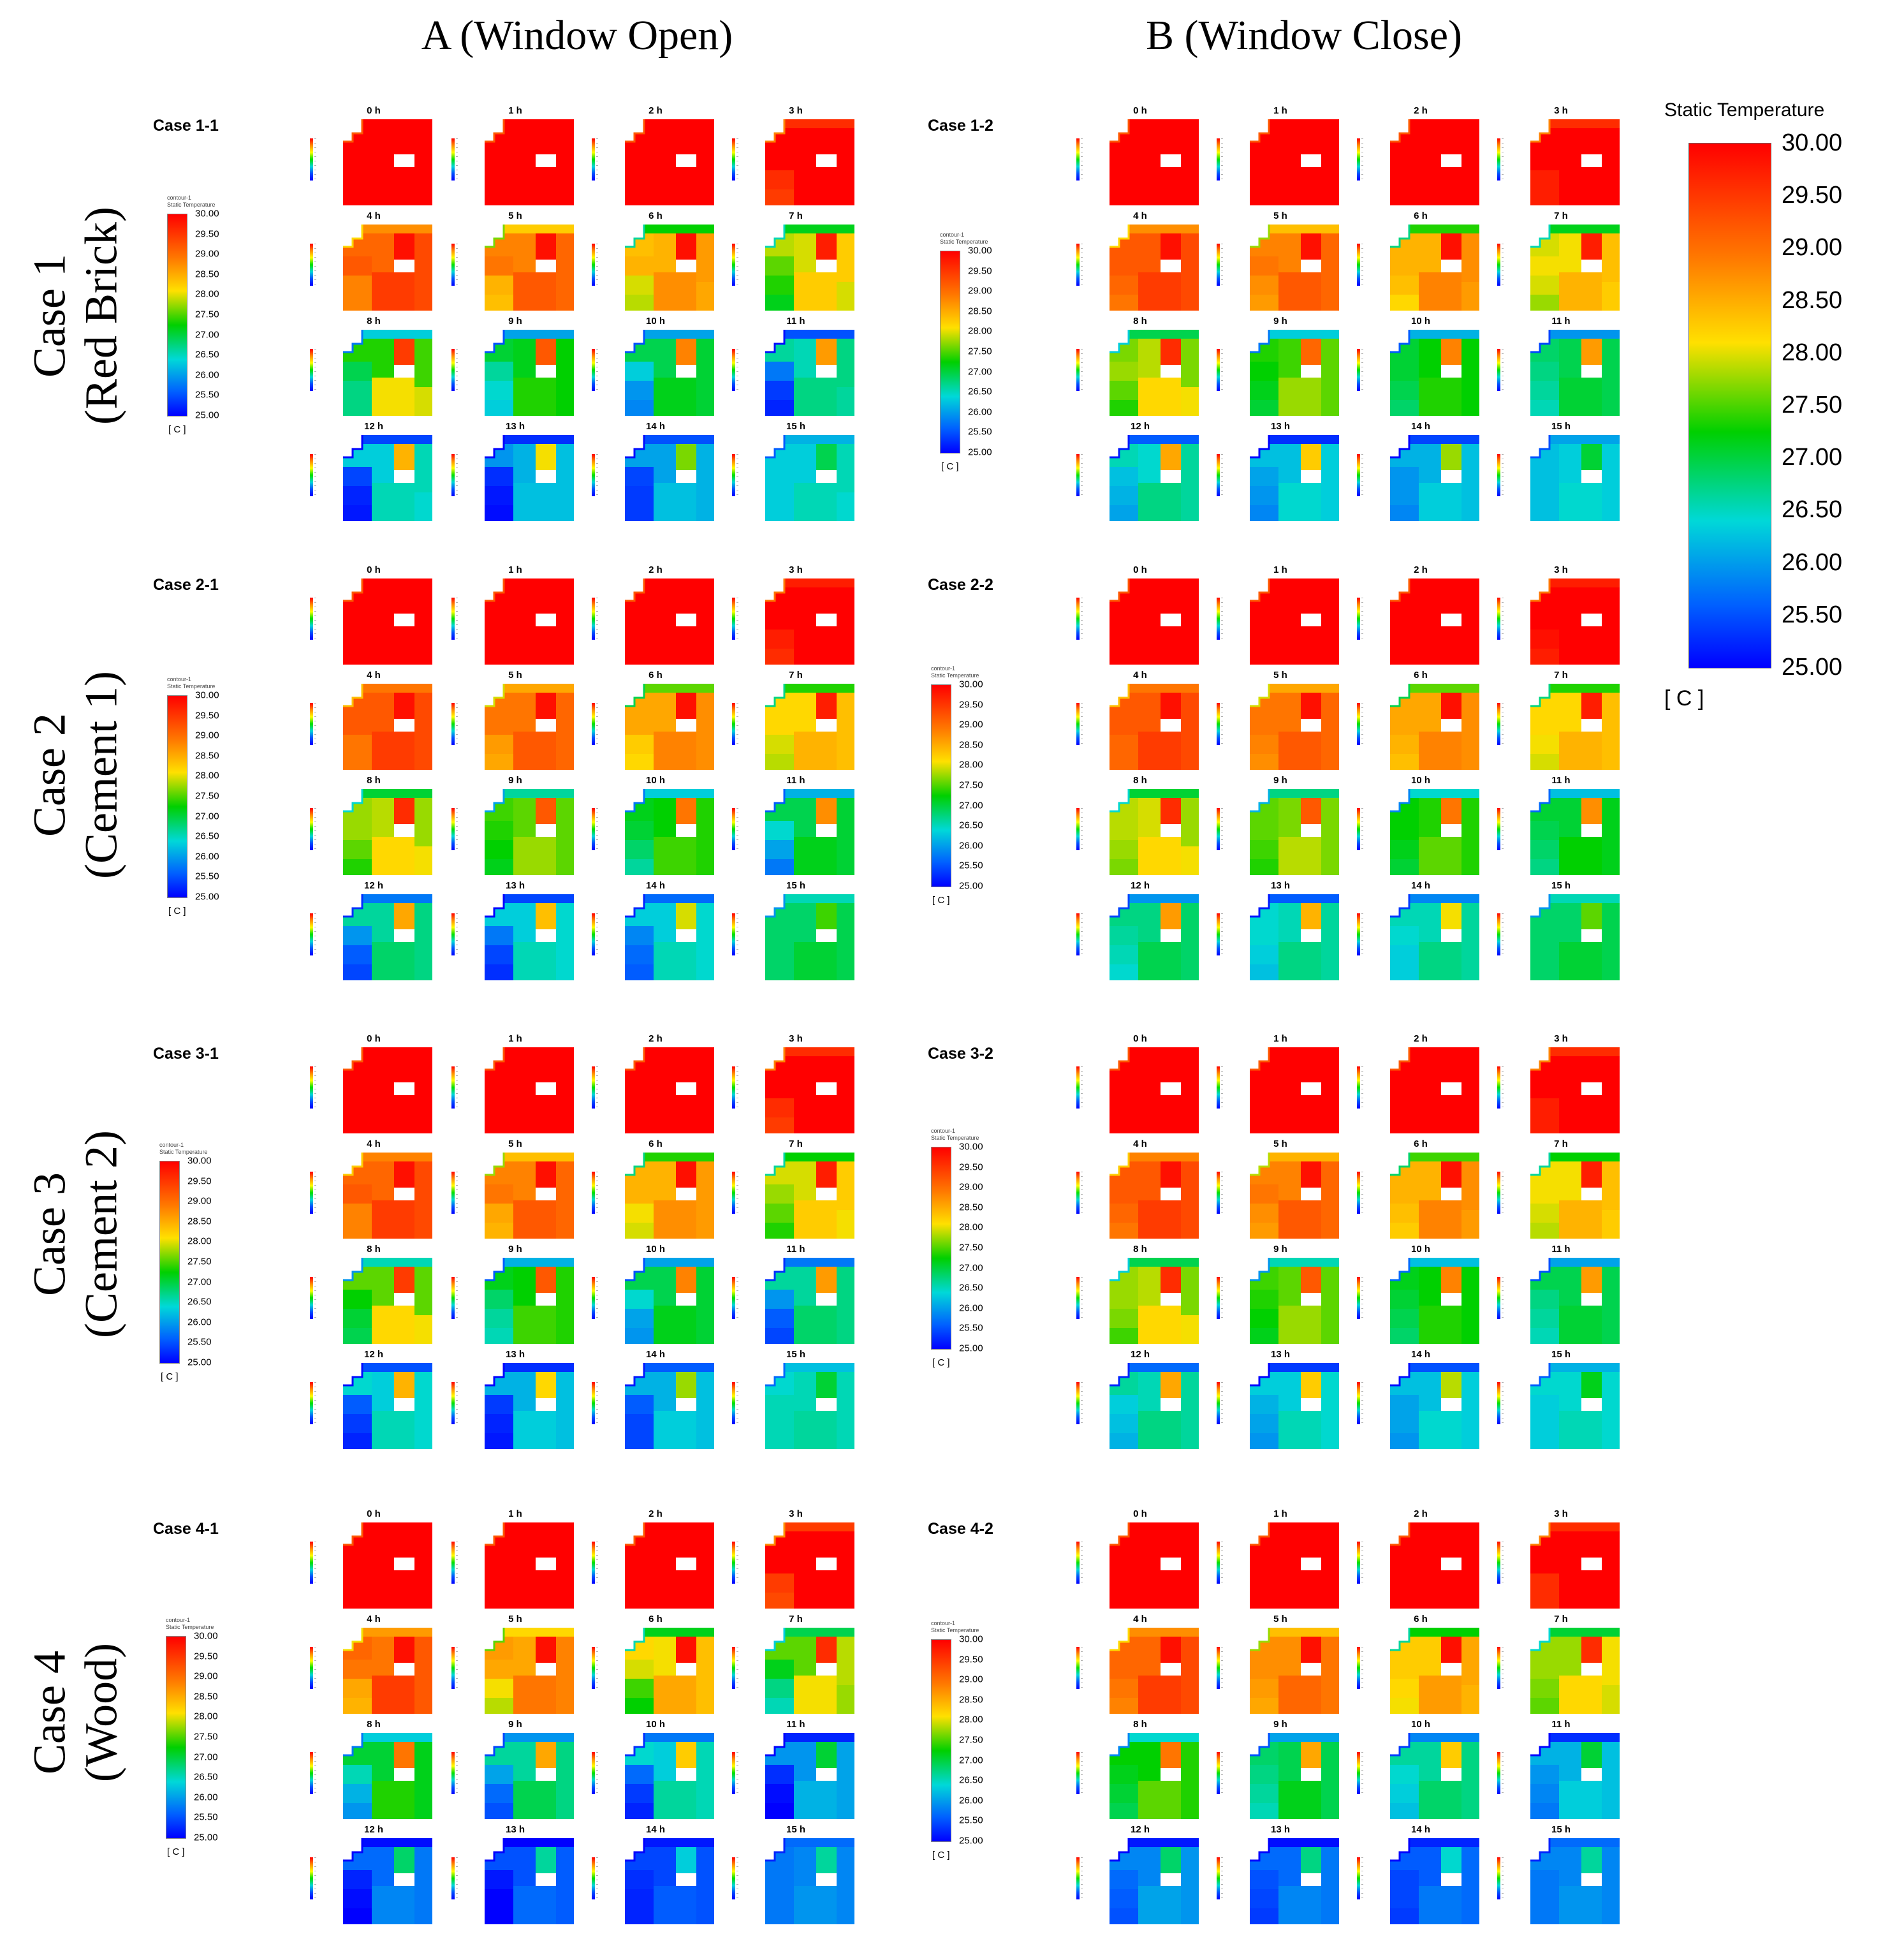 The height and width of the screenshot is (1960, 1897). I want to click on hour-label: 10 h, so click(655, 1249).